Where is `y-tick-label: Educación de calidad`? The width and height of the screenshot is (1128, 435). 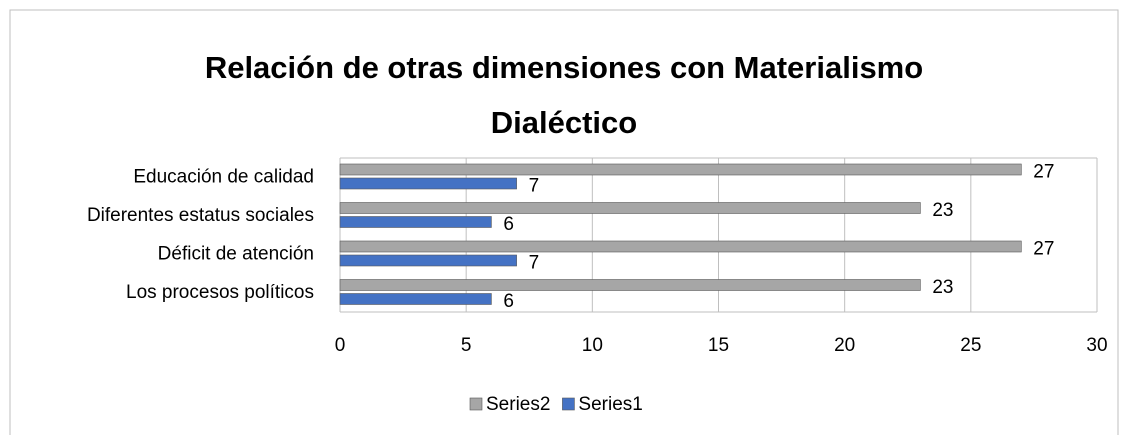 y-tick-label: Educación de calidad is located at coordinates (223, 176).